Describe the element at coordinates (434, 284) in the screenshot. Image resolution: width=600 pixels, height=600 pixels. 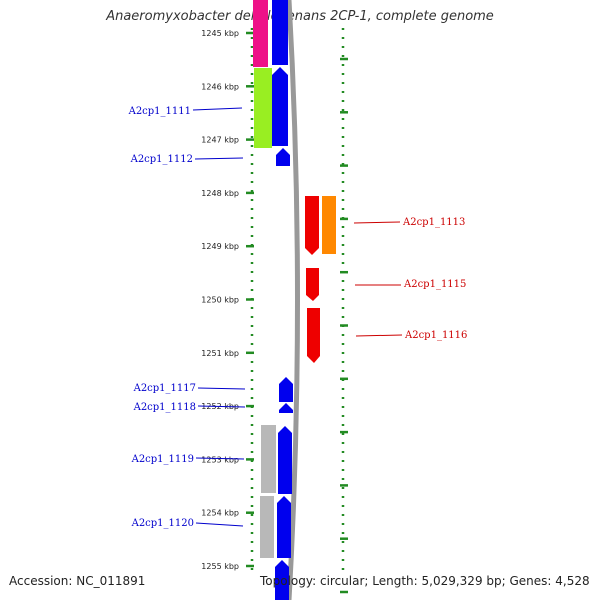
I see `gene-label-a2cp1-1115: A2cp1_1115` at that location.